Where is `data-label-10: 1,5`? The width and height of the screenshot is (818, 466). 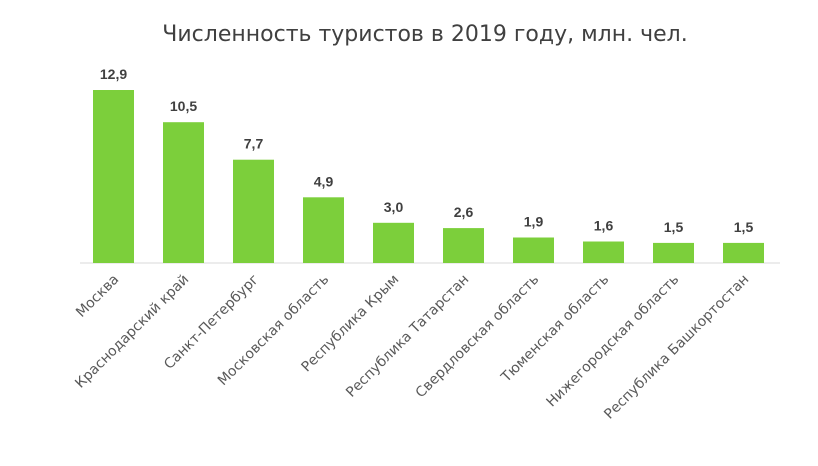
data-label-10: 1,5 is located at coordinates (744, 227).